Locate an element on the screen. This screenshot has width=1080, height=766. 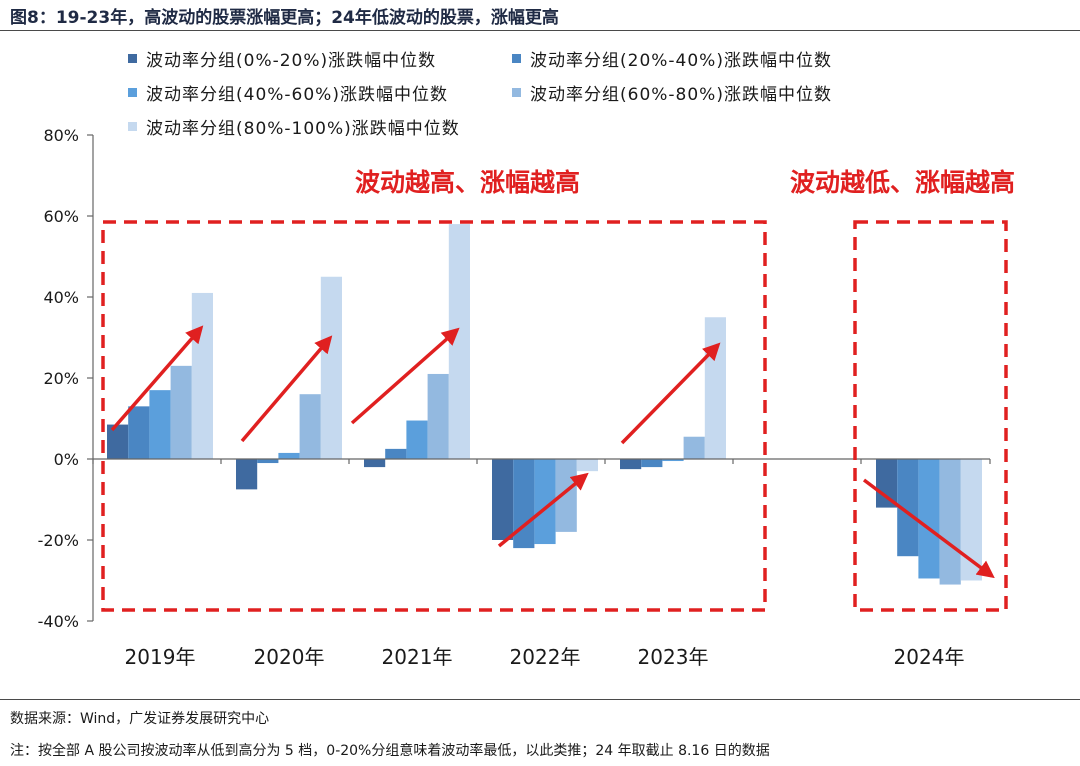
legend-item-2: 波动率分组(40%-60%)涨跌幅中位数 is located at coordinates (288, 92).